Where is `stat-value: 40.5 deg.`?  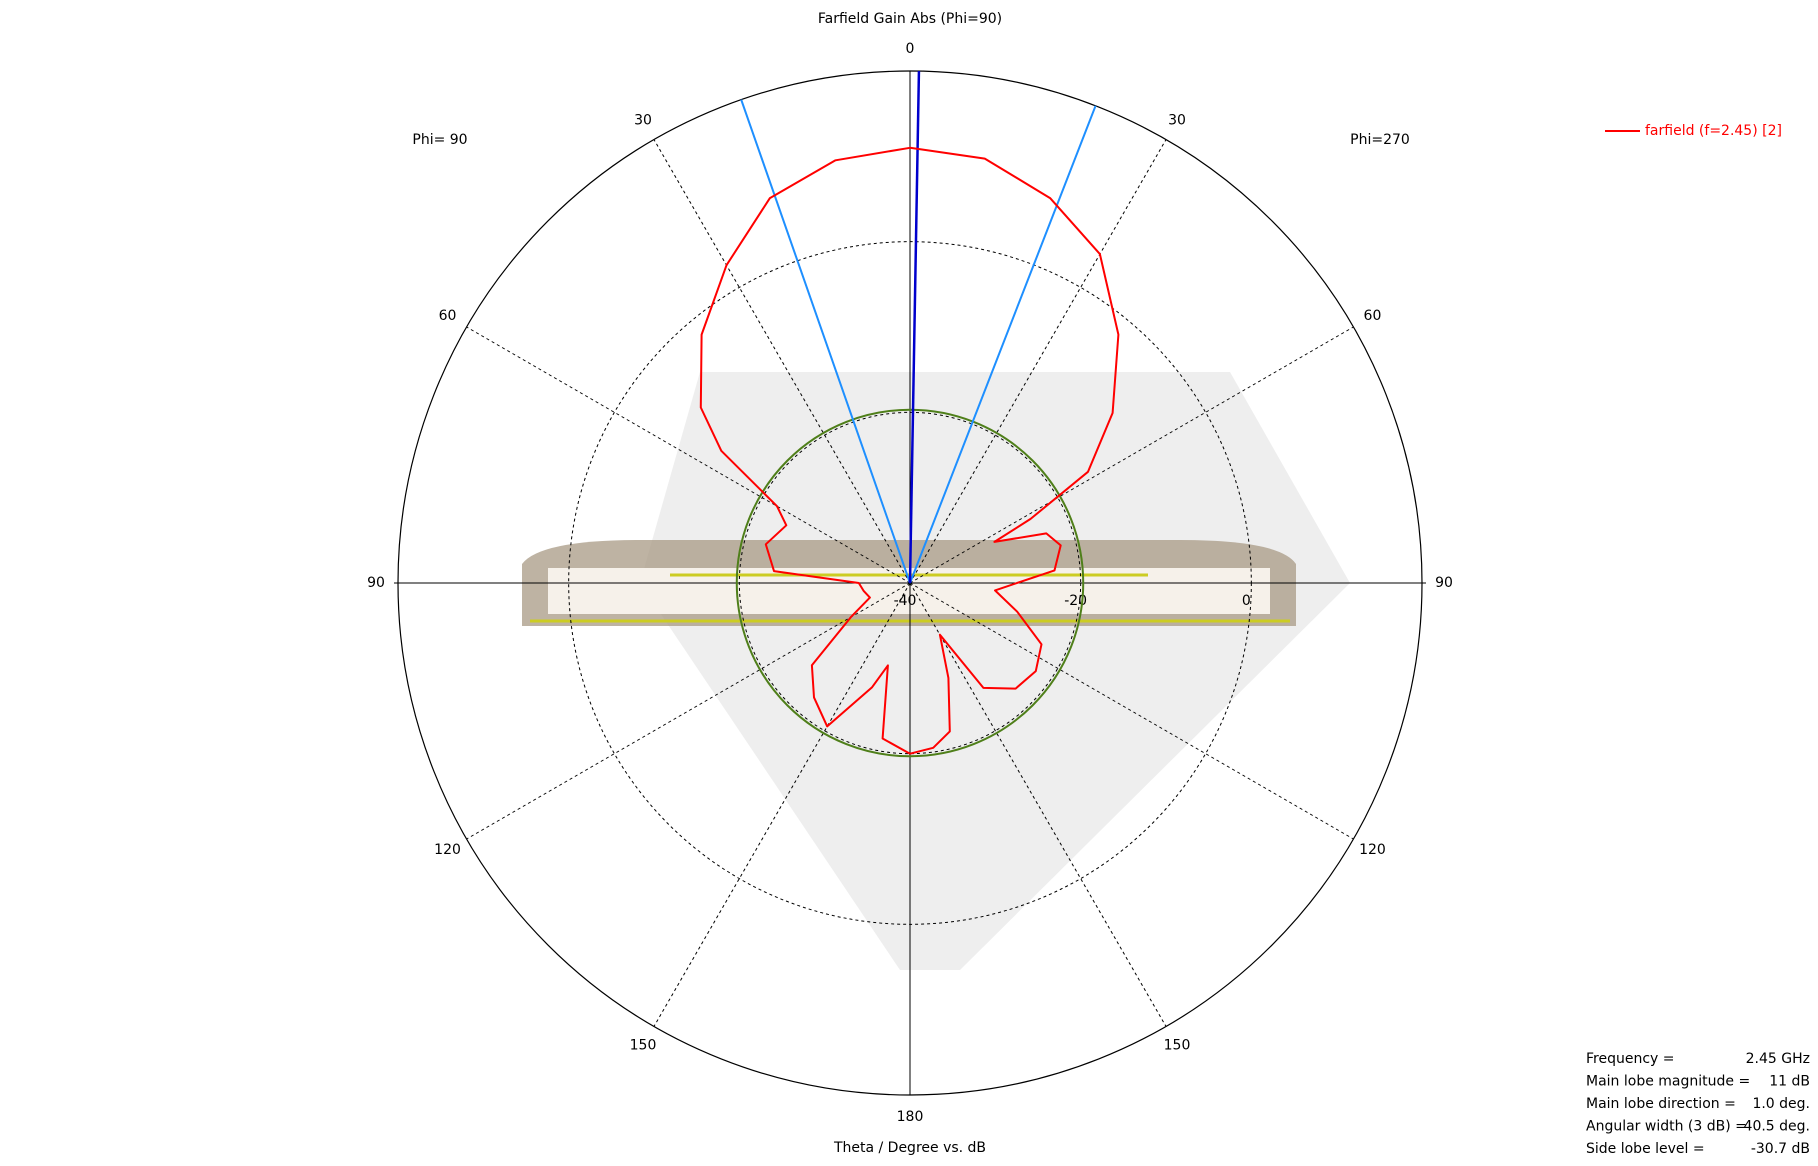 stat-value: 40.5 deg. is located at coordinates (1777, 1127).